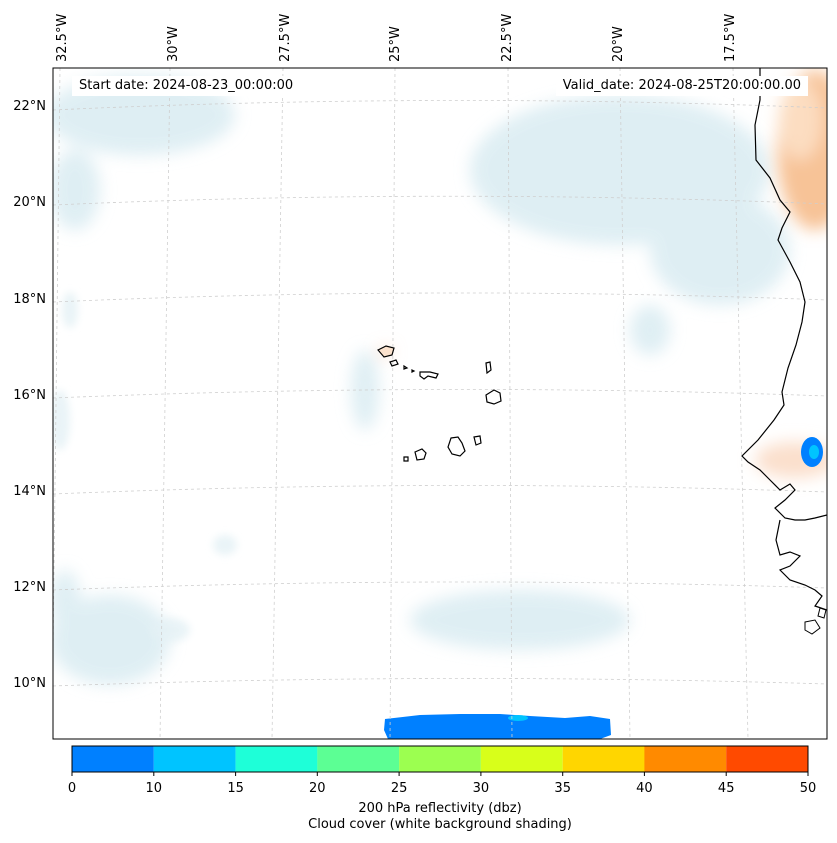 The width and height of the screenshot is (837, 843). What do you see at coordinates (72, 788) in the screenshot?
I see `colorbar-tick: 0` at bounding box center [72, 788].